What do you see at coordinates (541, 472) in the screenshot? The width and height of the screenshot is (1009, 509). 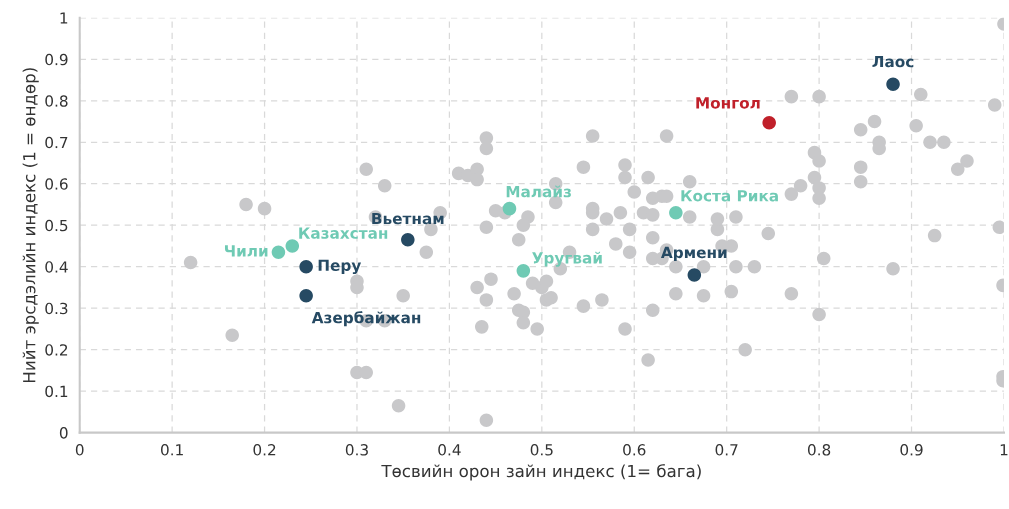 I see `x-axis-title: Төсвийн орон зайн индекс (1= бага)` at bounding box center [541, 472].